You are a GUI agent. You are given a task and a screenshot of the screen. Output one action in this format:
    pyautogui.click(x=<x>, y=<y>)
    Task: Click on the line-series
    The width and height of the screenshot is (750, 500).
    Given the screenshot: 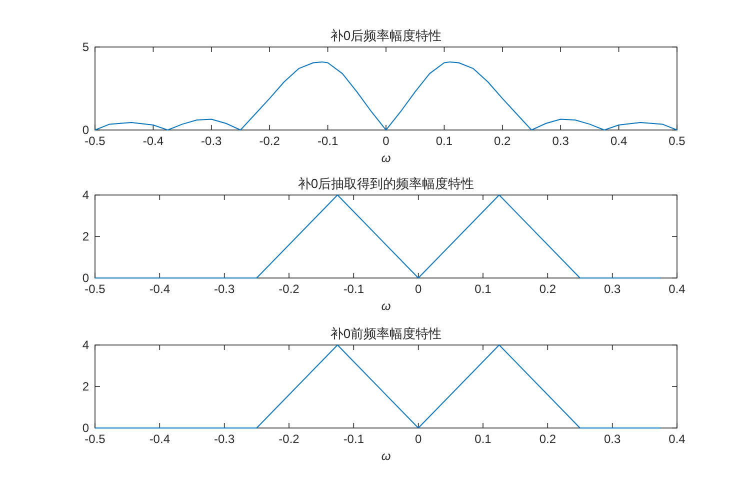 What is the action you would take?
    pyautogui.click(x=386, y=95)
    